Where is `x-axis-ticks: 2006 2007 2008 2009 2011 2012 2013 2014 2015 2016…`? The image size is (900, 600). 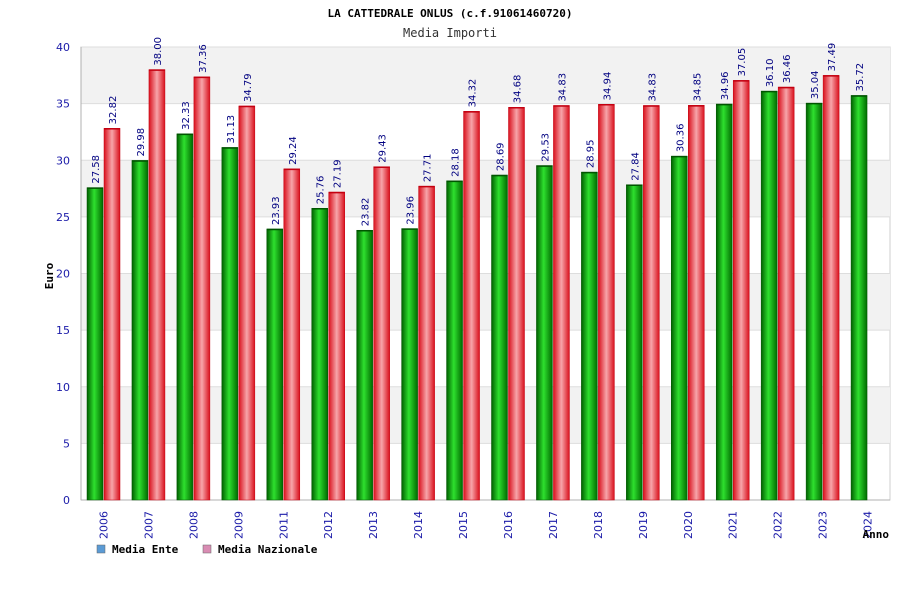 x-axis-ticks: 2006 2007 2008 2009 2011 2012 2013 2014 2015 2016… is located at coordinates (485, 525).